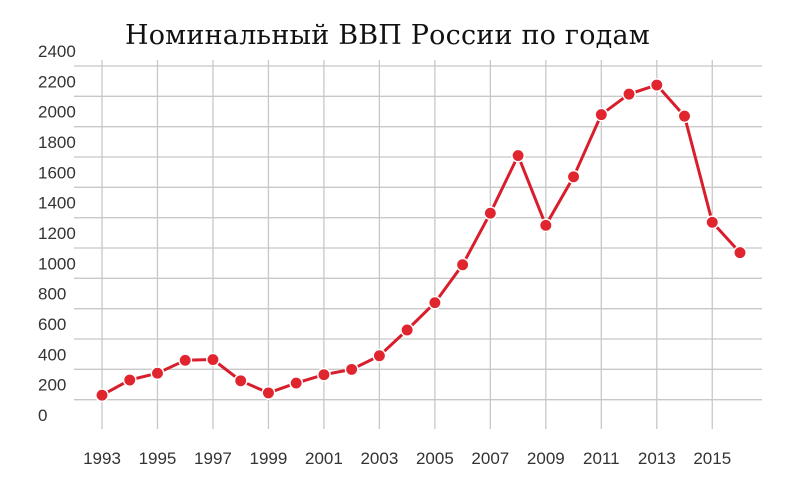  Describe the element at coordinates (57, 51) in the screenshot. I see `y-tick-label: 2400` at that location.